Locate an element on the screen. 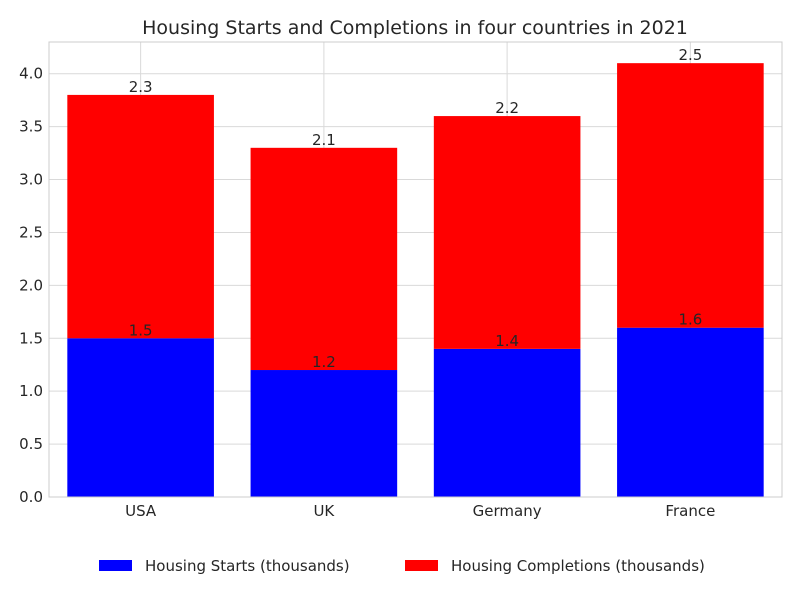  bar-completions-uk is located at coordinates (324, 259).